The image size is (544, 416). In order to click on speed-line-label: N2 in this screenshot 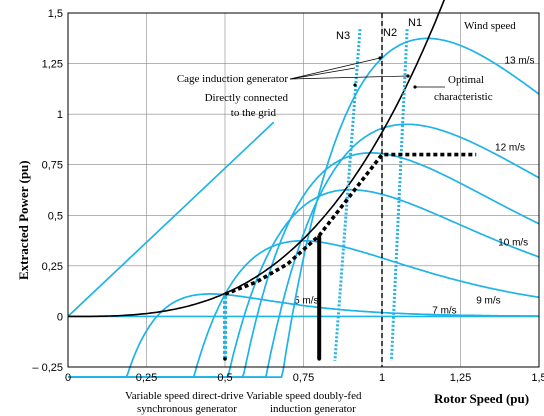, I will do `click(390, 33)`.